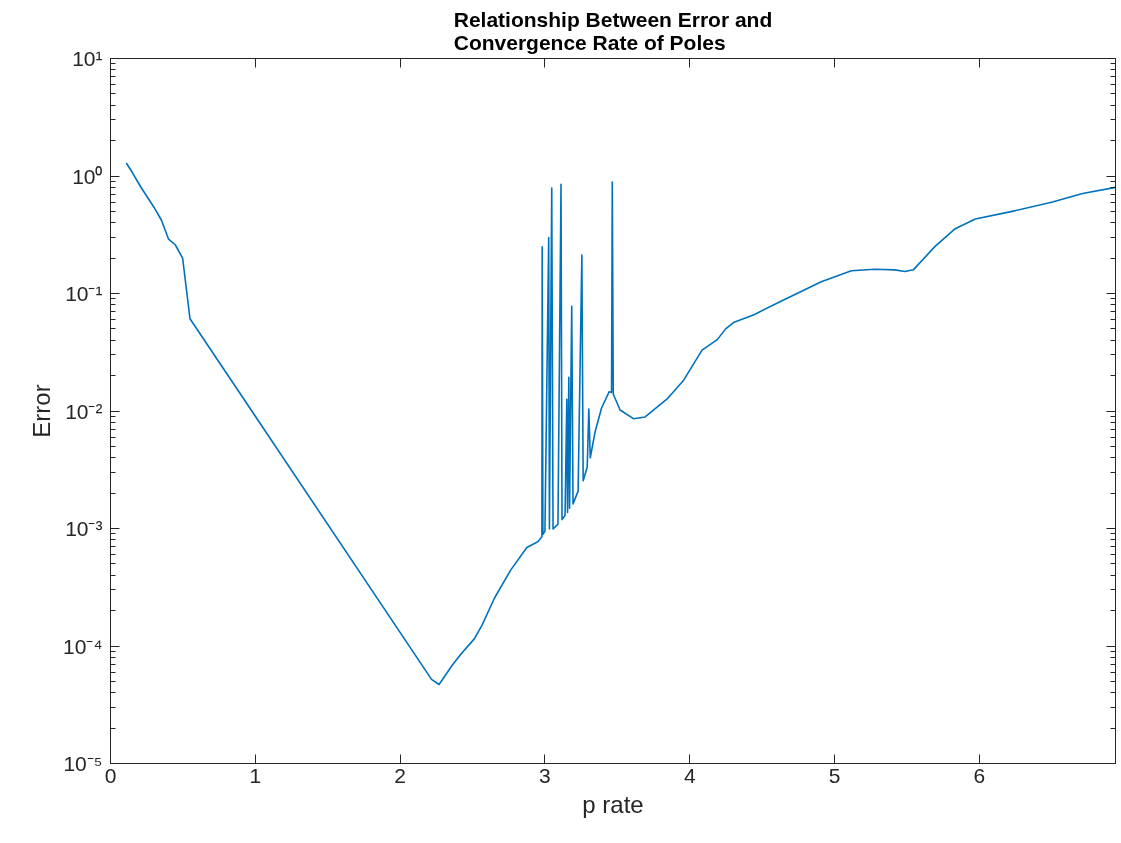 The width and height of the screenshot is (1121, 843). I want to click on y-tick-label: 10⁻¹, so click(84, 293).